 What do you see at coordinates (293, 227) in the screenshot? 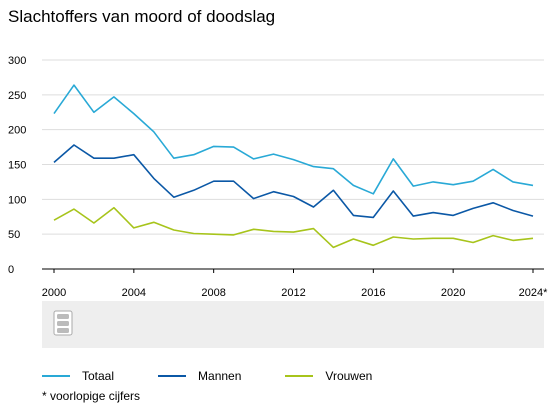
I see `series-line-vrouwen` at bounding box center [293, 227].